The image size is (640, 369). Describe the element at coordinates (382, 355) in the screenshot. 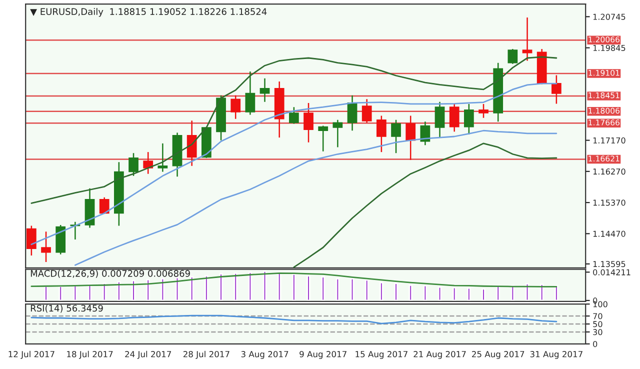

I see `x-tick-label: 15 Aug 2017` at that location.